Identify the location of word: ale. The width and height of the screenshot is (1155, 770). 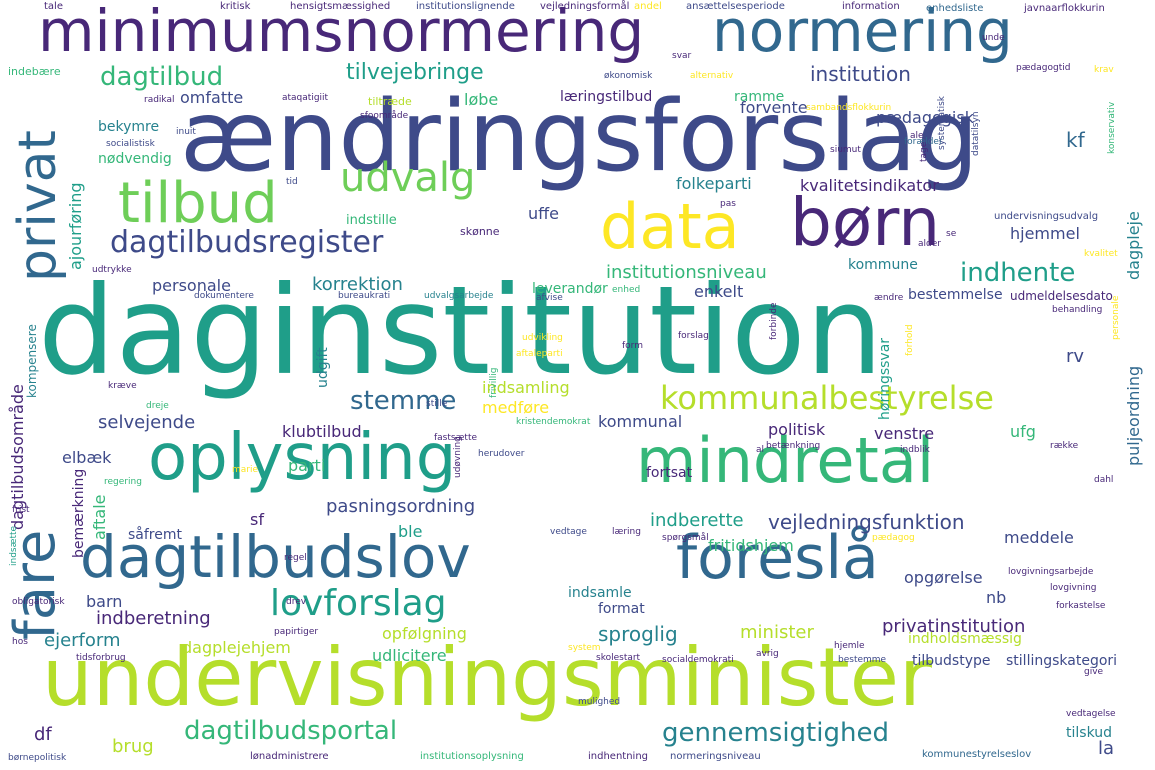
(917, 136).